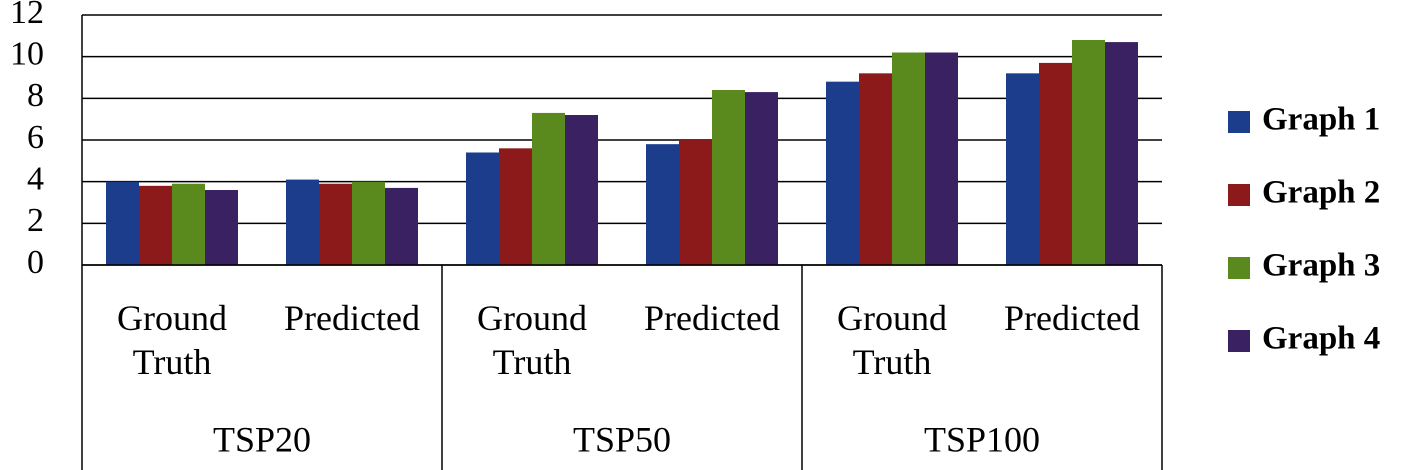 The width and height of the screenshot is (1409, 470). What do you see at coordinates (35, 95) in the screenshot?
I see `y-tick-label: 8` at bounding box center [35, 95].